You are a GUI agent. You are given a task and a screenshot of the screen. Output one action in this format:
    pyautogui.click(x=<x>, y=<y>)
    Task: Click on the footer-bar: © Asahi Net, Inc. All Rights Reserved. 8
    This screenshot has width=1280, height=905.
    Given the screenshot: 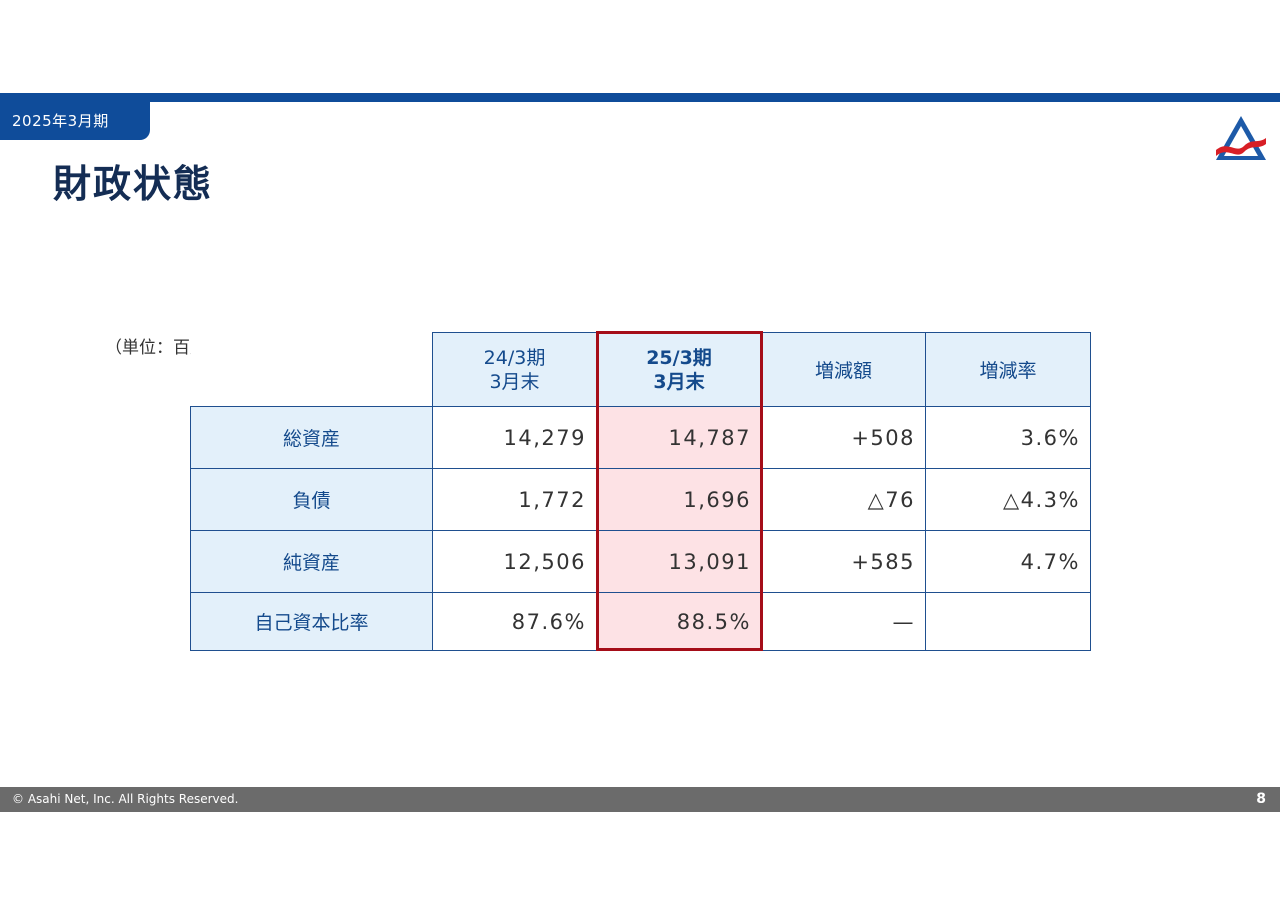 What is the action you would take?
    pyautogui.click(x=640, y=799)
    